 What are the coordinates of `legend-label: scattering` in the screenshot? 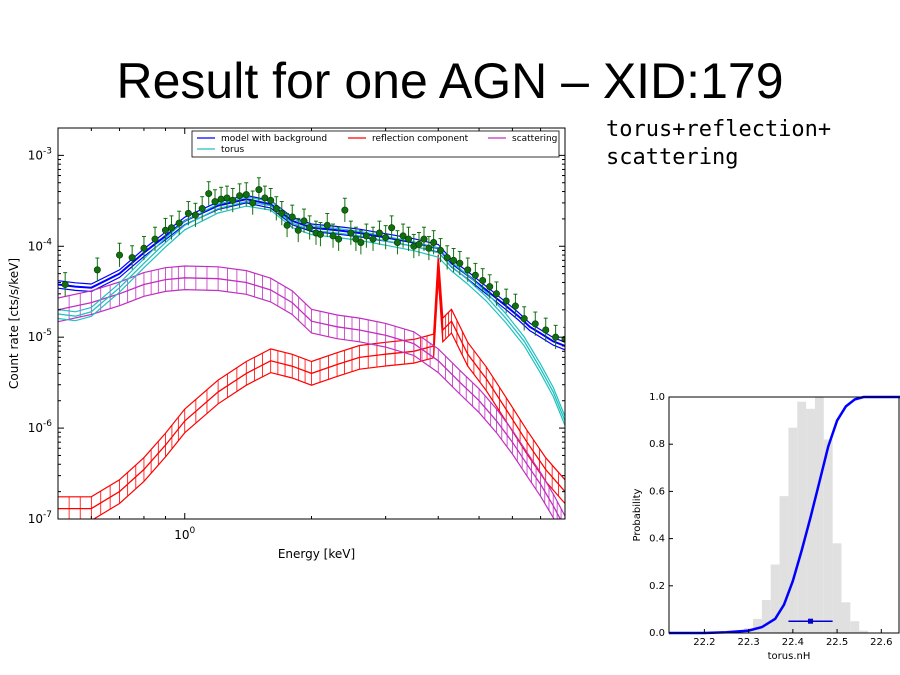 It's located at (534, 139).